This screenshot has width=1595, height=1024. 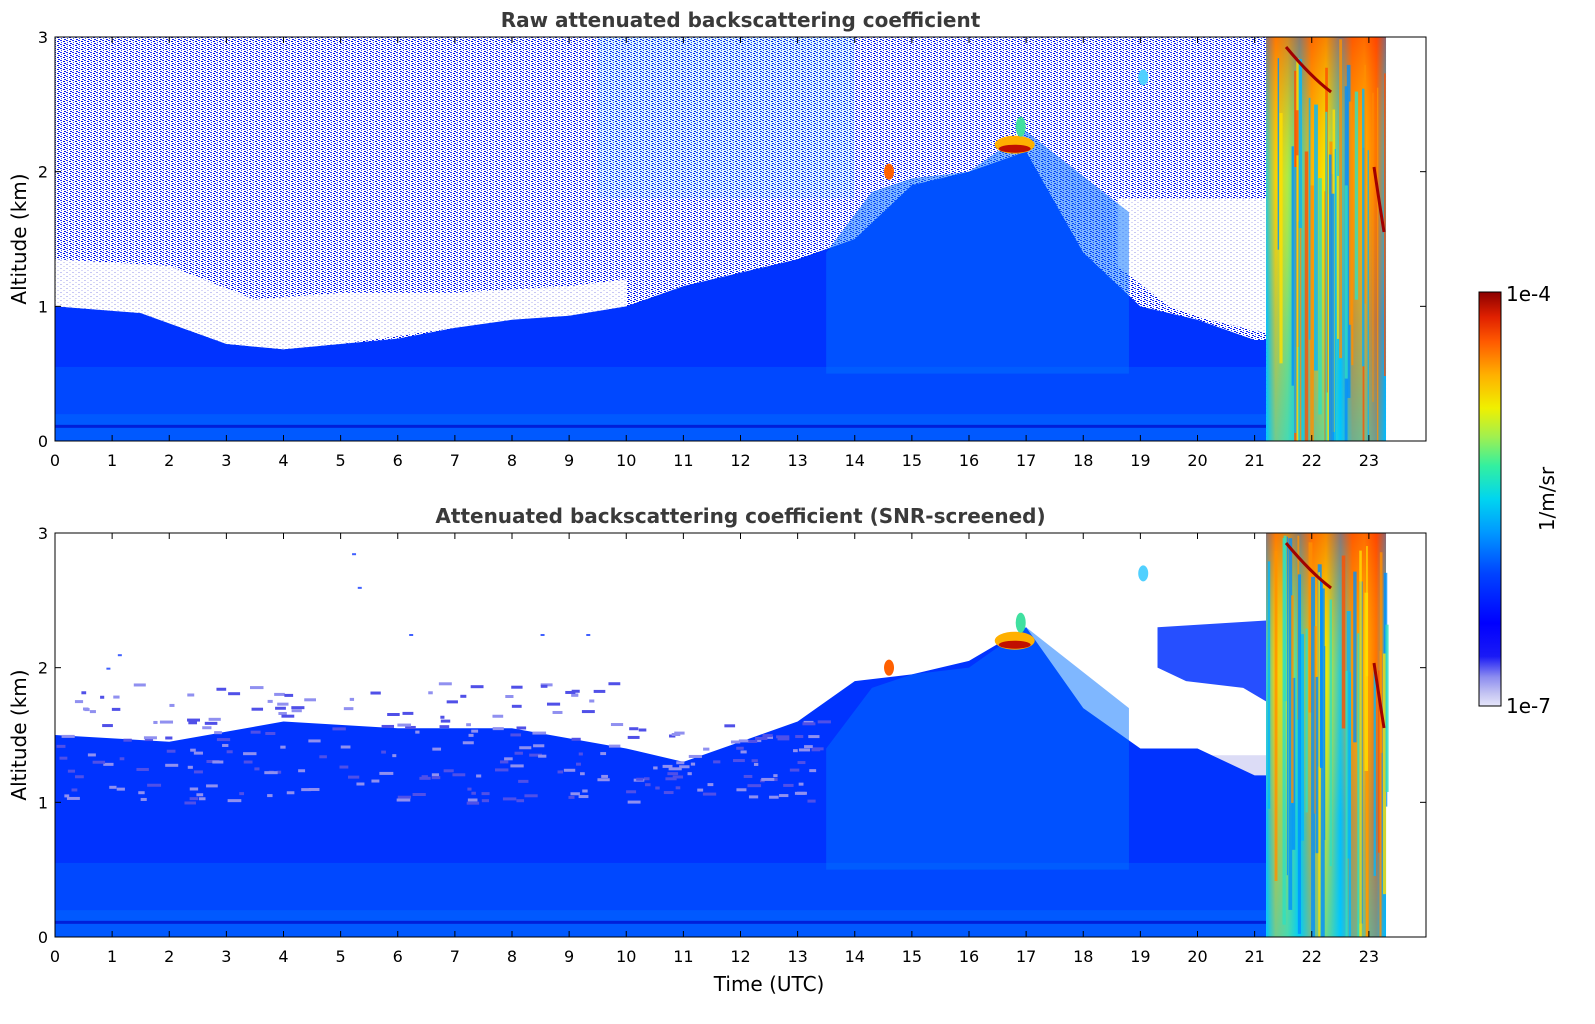 I want to click on cloud-core, so click(x=1014, y=148).